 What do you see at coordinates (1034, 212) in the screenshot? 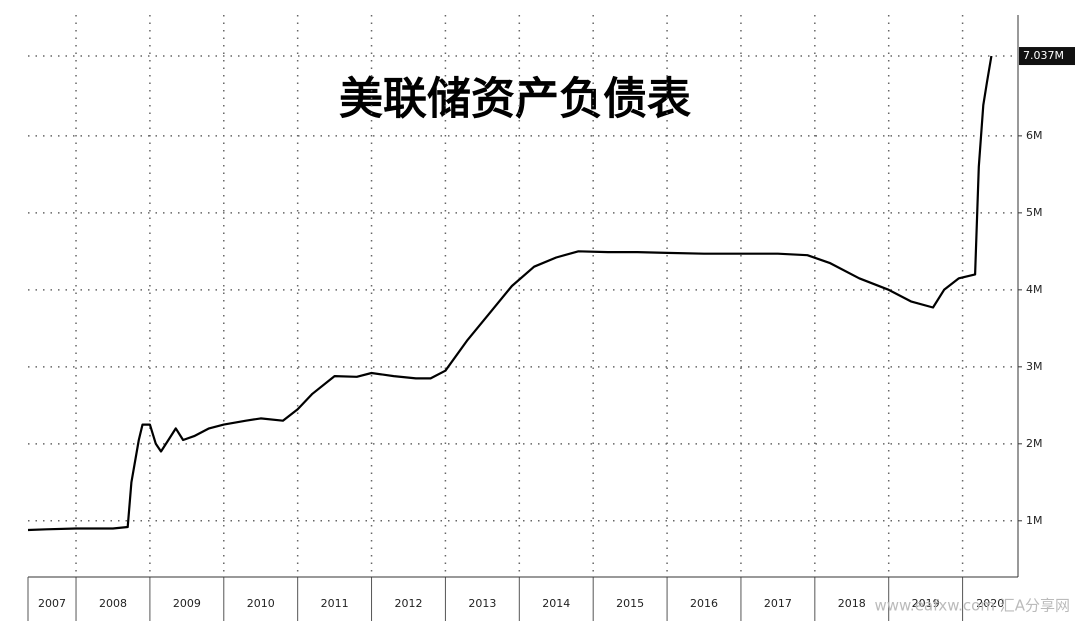
I see `y-tick-label: 5M` at bounding box center [1034, 212].